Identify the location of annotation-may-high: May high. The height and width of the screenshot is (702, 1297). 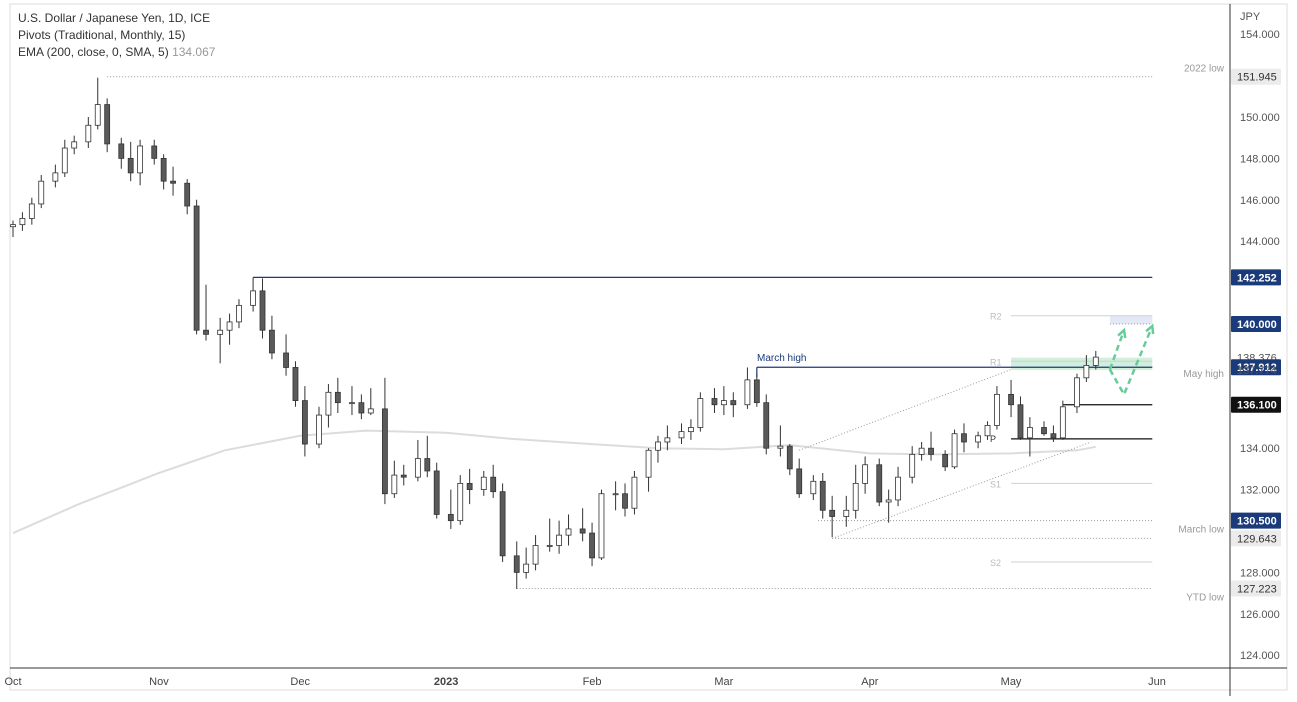
(1203, 374).